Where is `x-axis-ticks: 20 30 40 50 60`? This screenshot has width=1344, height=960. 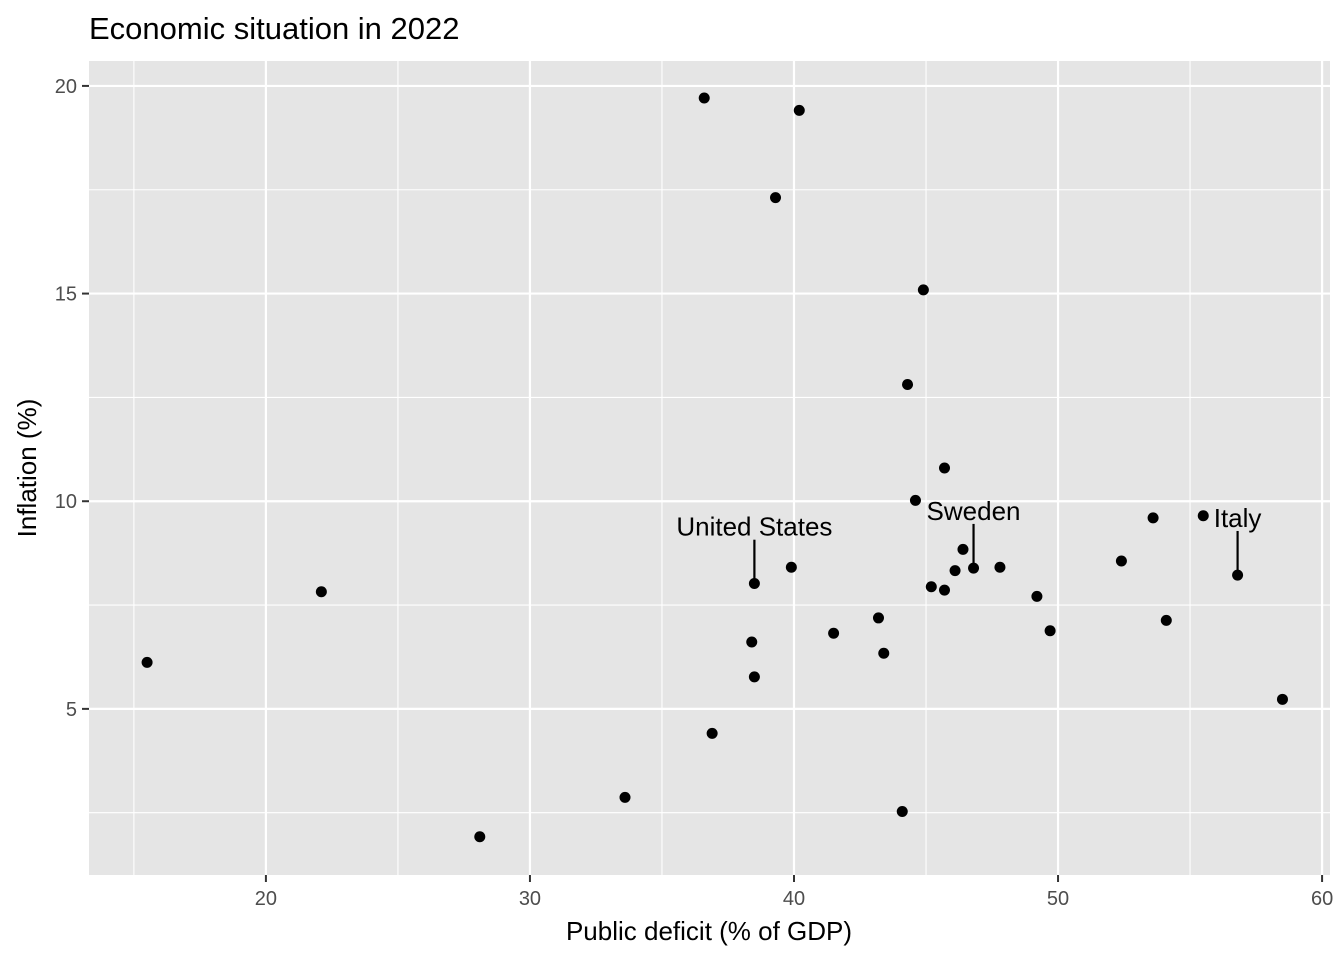
x-axis-ticks: 20 30 40 50 60 is located at coordinates (794, 892).